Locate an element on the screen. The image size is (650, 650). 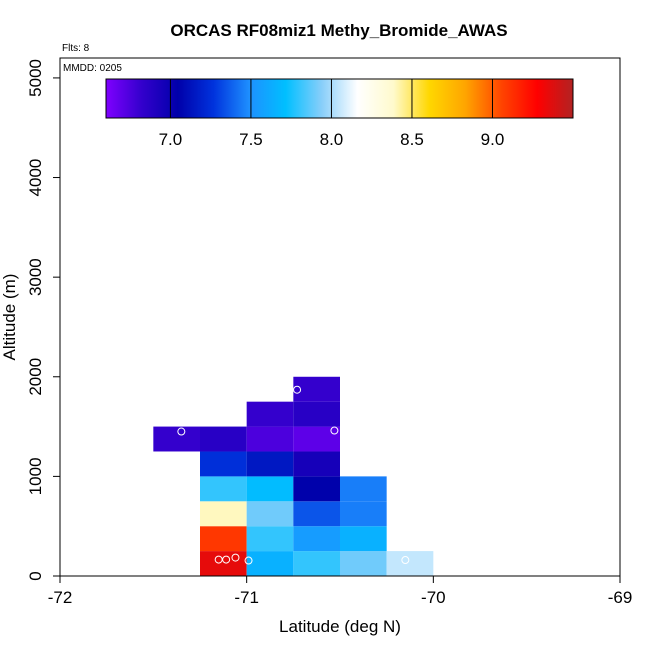
sample-points is located at coordinates (293, 475).